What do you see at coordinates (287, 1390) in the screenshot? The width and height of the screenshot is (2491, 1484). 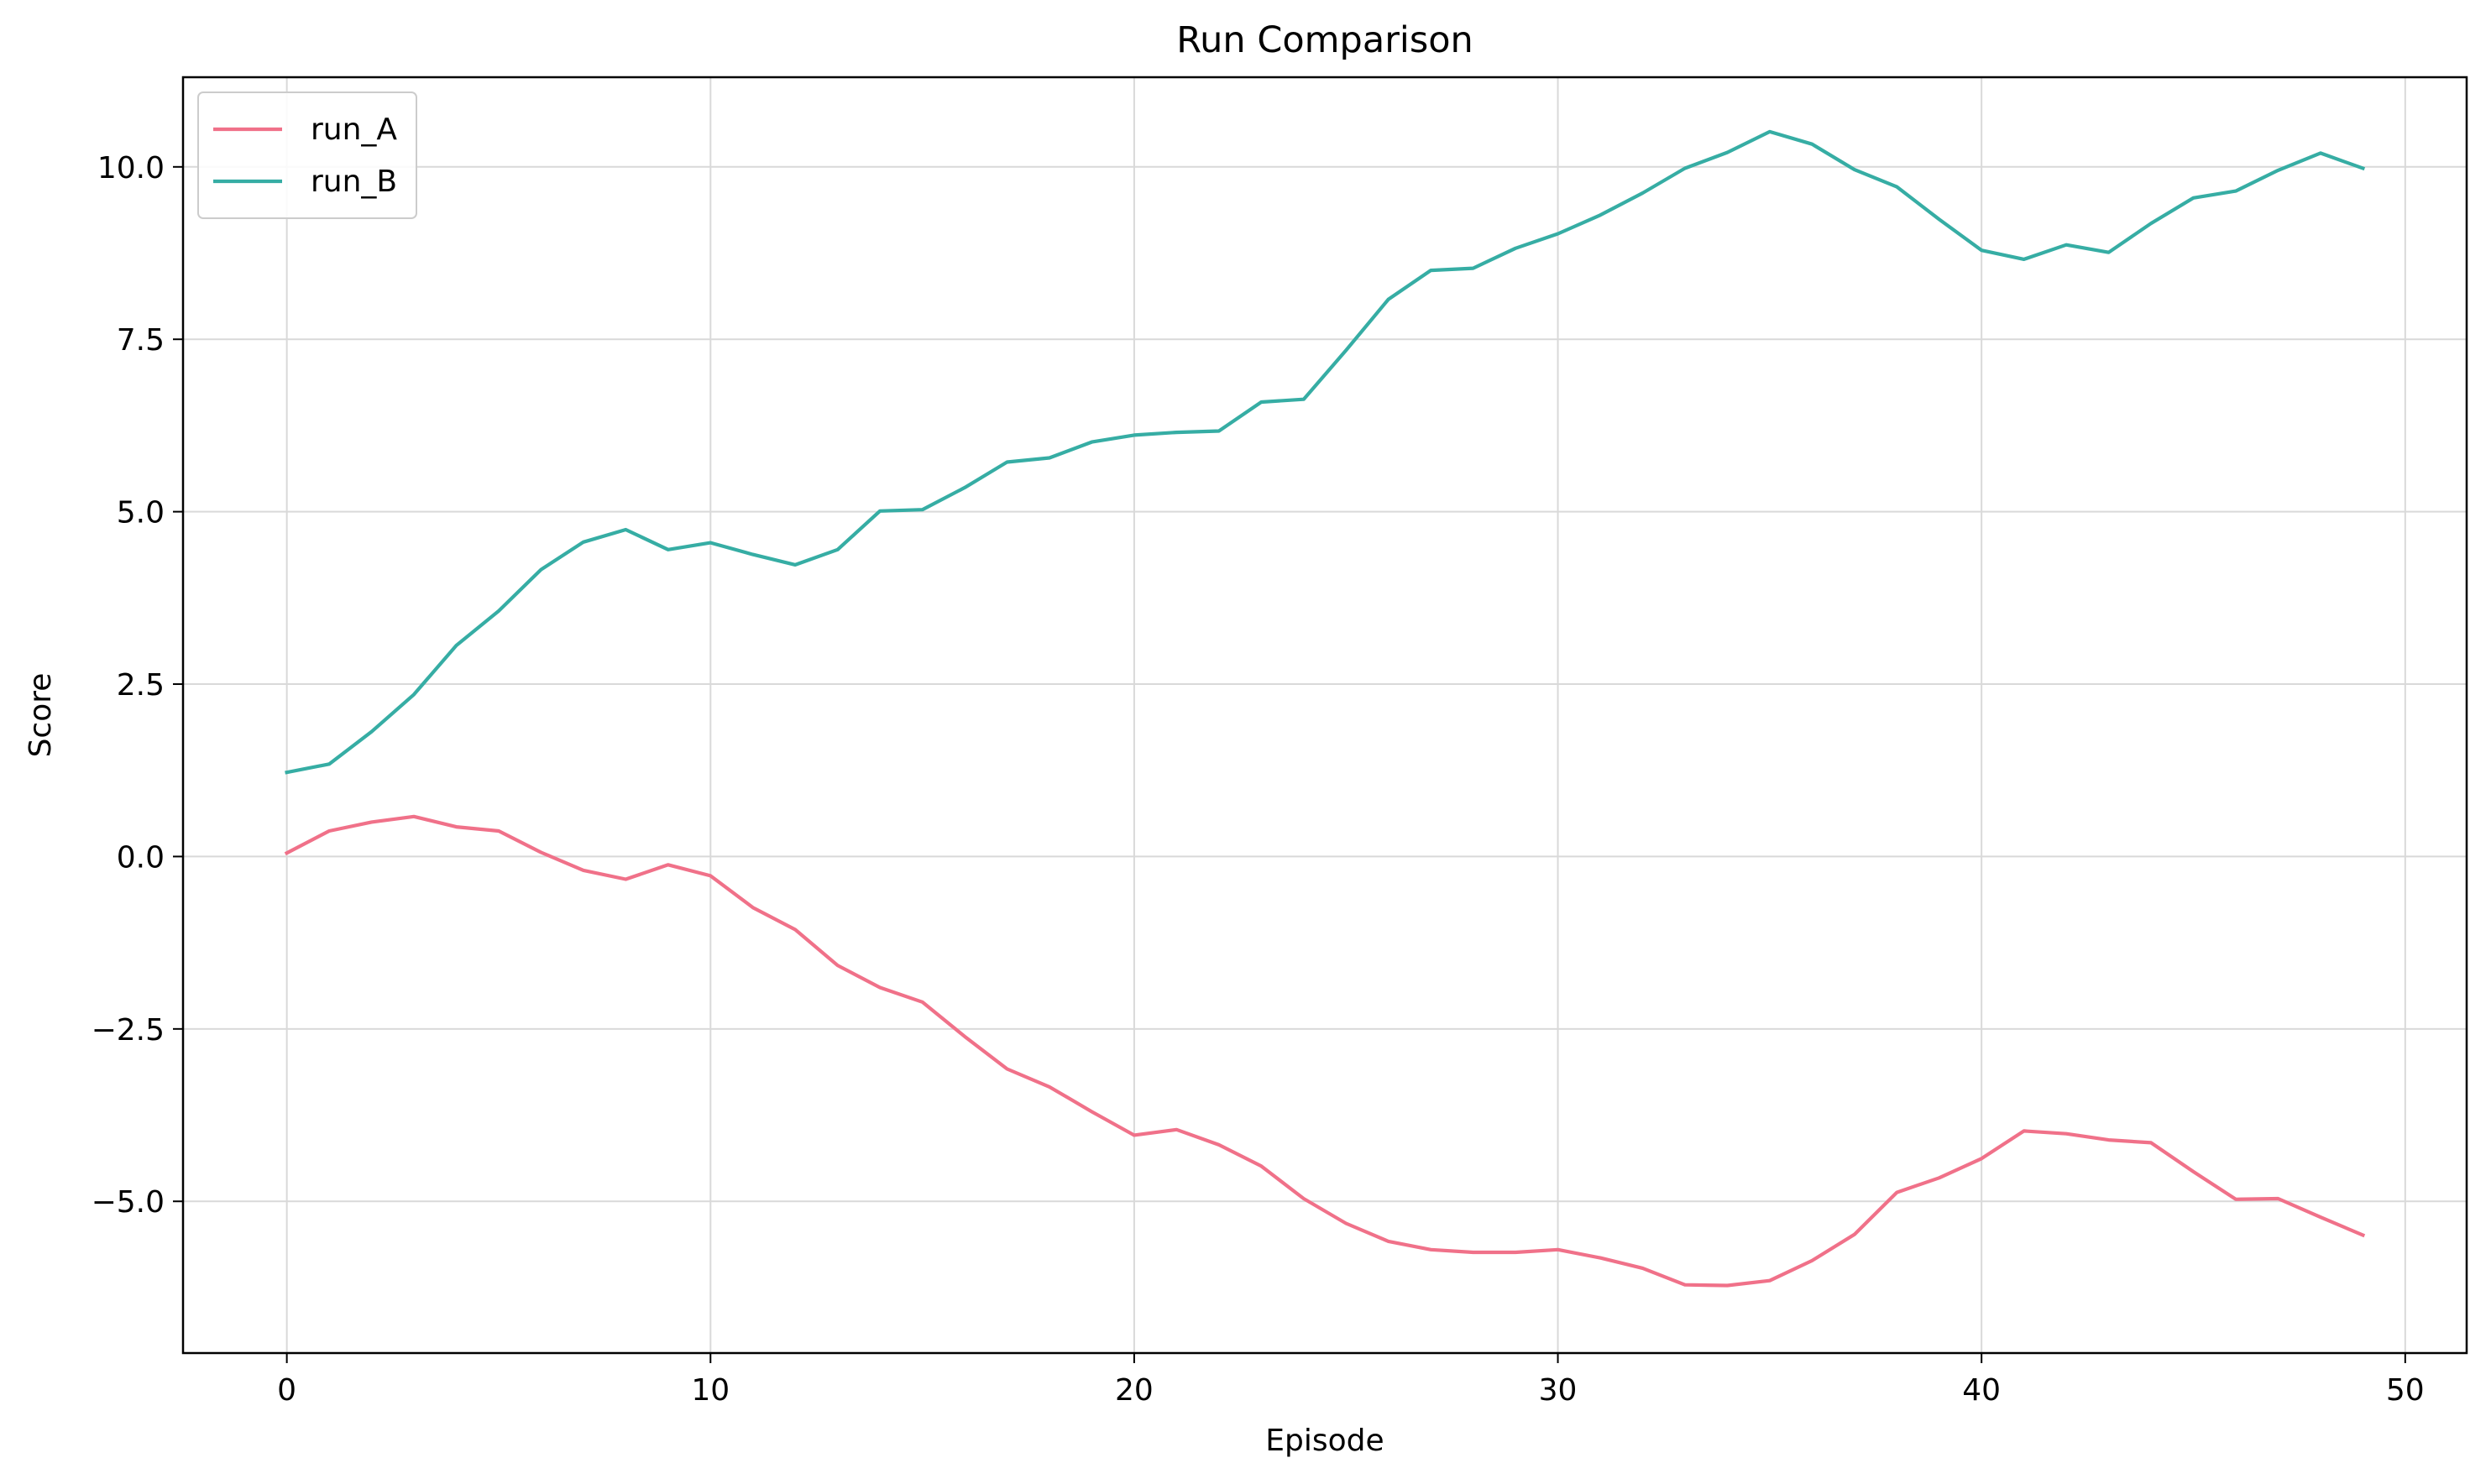 I see `x-tick-label: 0` at bounding box center [287, 1390].